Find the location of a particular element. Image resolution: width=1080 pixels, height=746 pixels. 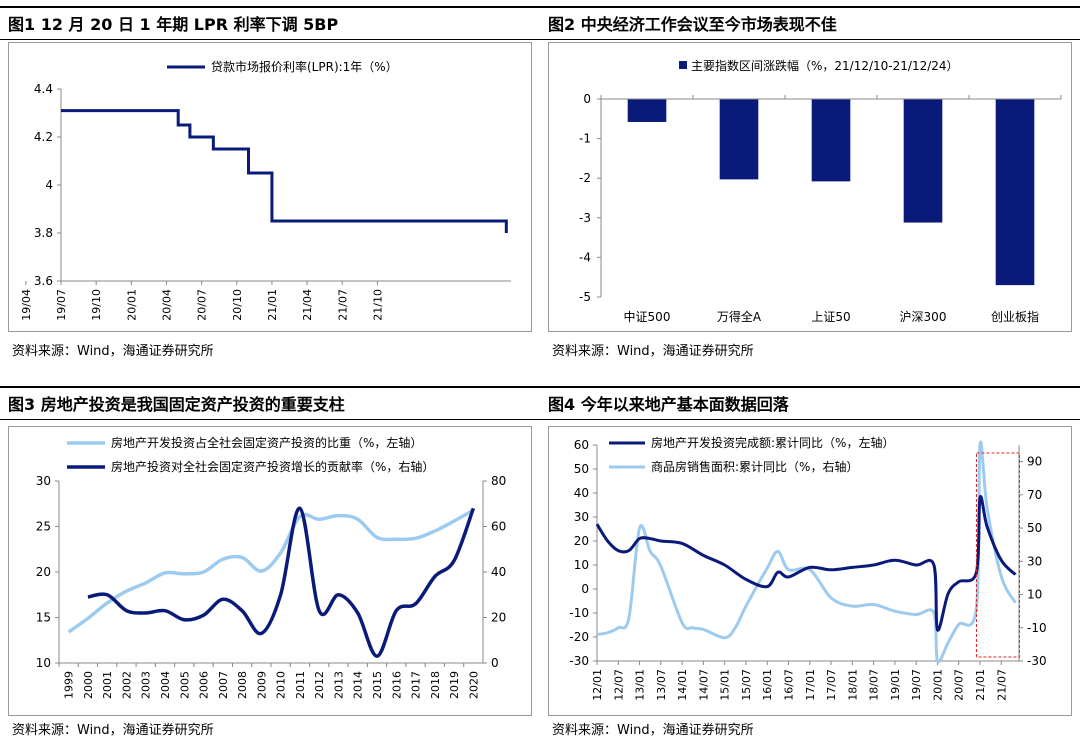

fig2-category-label: 创业板指 is located at coordinates (1015, 316).